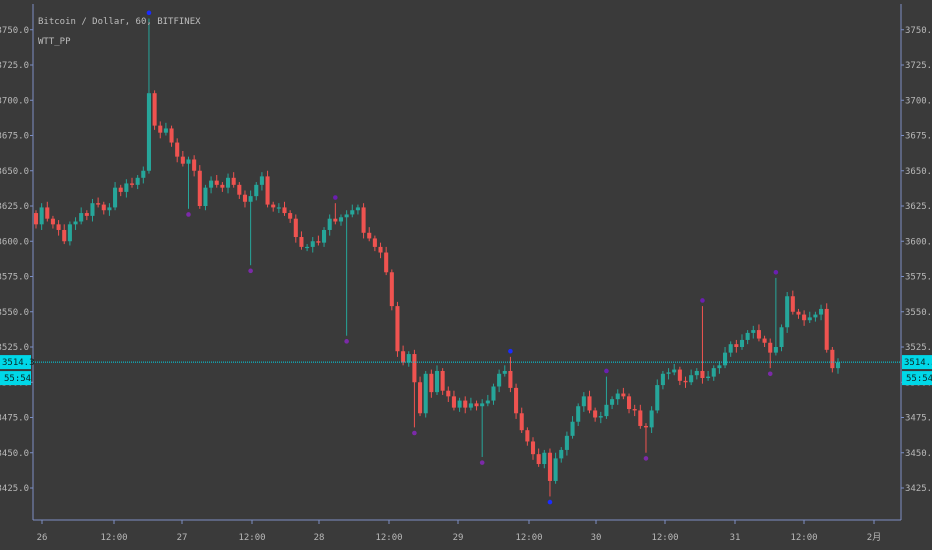 Image resolution: width=932 pixels, height=550 pixels. Describe the element at coordinates (735, 538) in the screenshot. I see `x-tick-label: 31` at that location.